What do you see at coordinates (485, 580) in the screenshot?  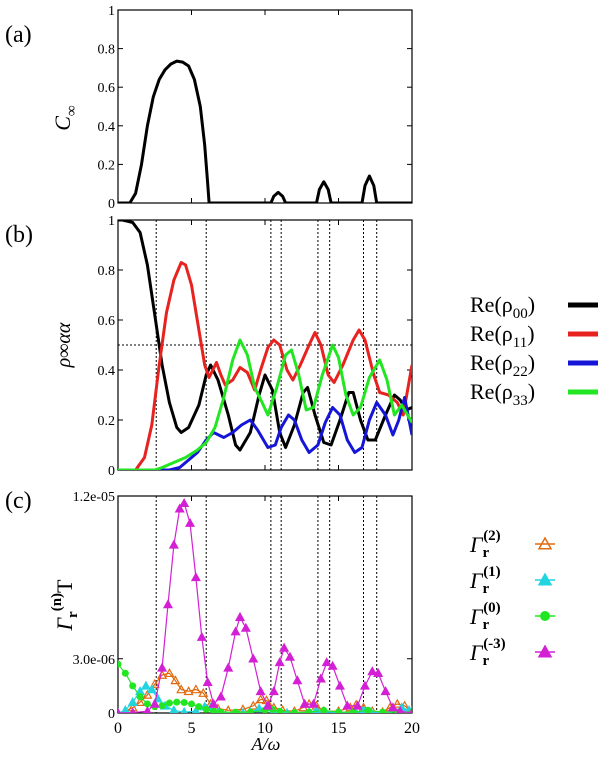 I see `legend-label: Γr(1)` at bounding box center [485, 580].